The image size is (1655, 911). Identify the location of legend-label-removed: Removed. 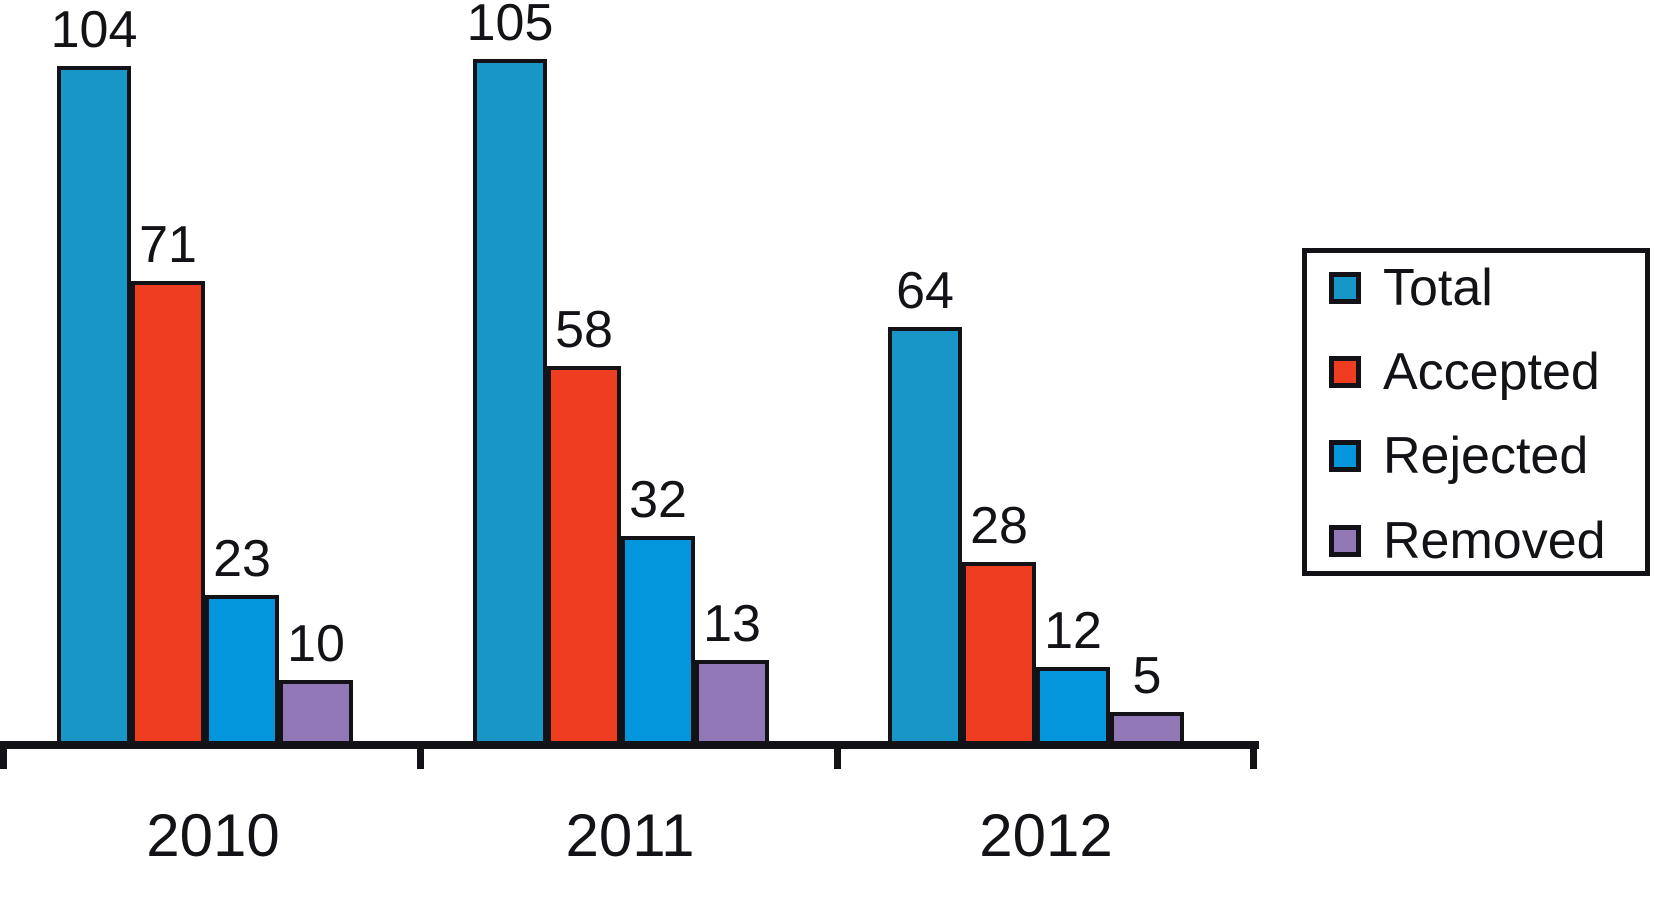
(1494, 541).